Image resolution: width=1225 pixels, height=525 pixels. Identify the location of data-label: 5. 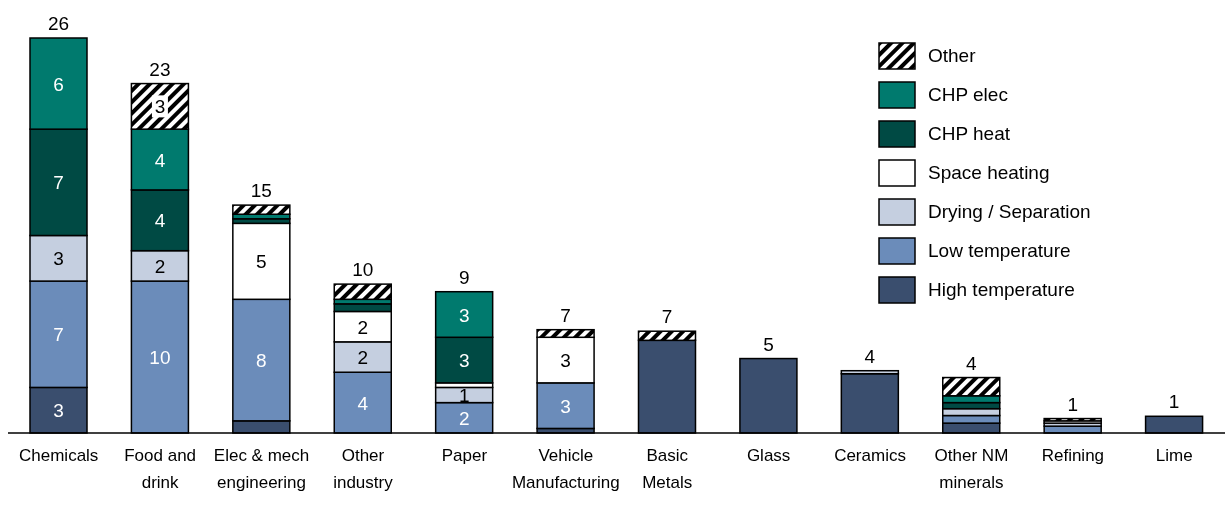
(261, 262).